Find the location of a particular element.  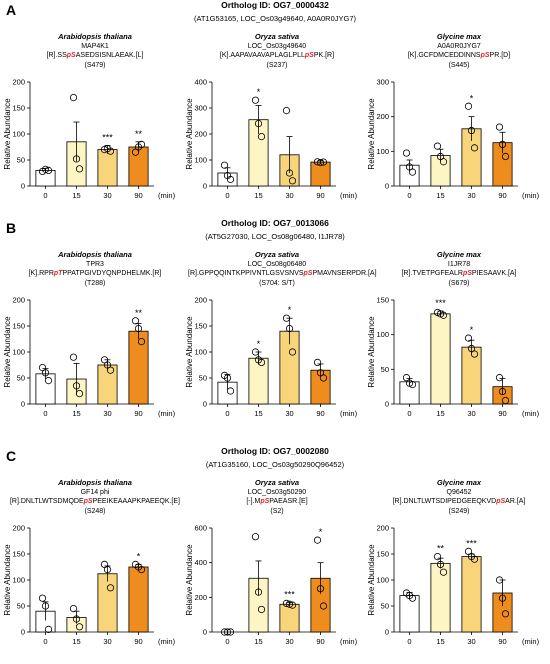

site-label: (T288) is located at coordinates (95, 283).